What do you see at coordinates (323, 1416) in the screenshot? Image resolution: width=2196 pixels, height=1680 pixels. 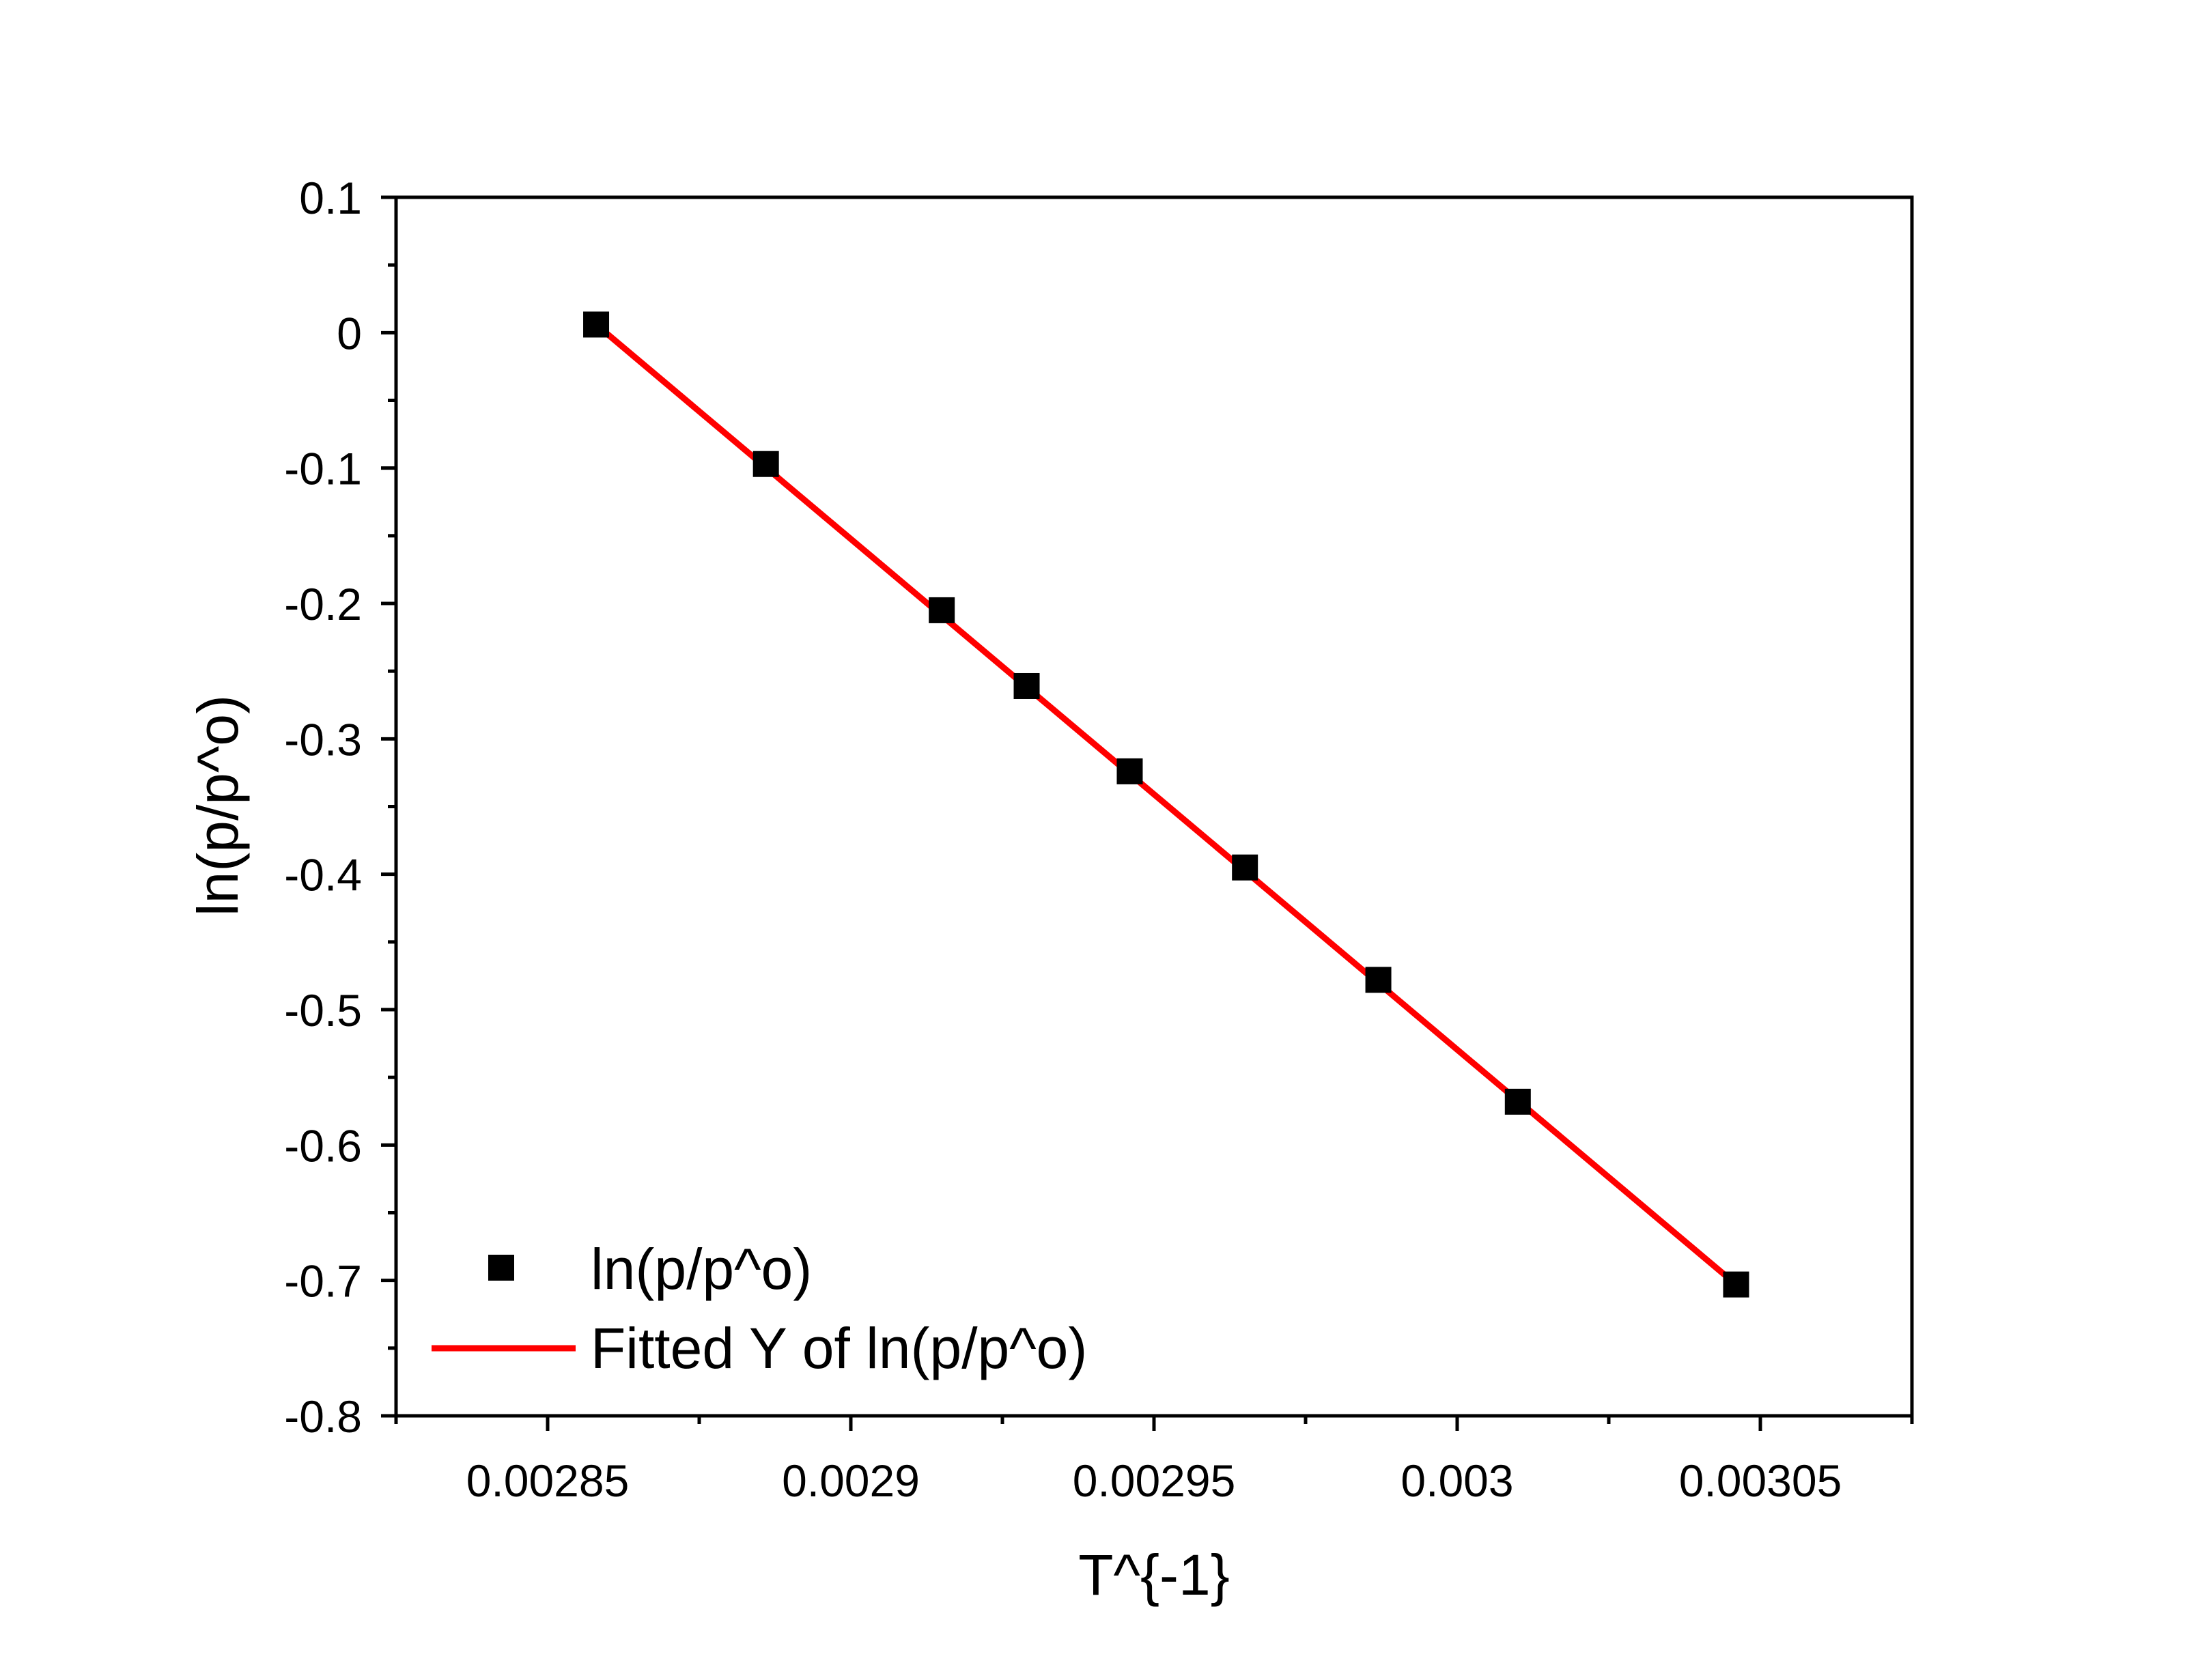 I see `y-tick-label: -0.8` at bounding box center [323, 1416].